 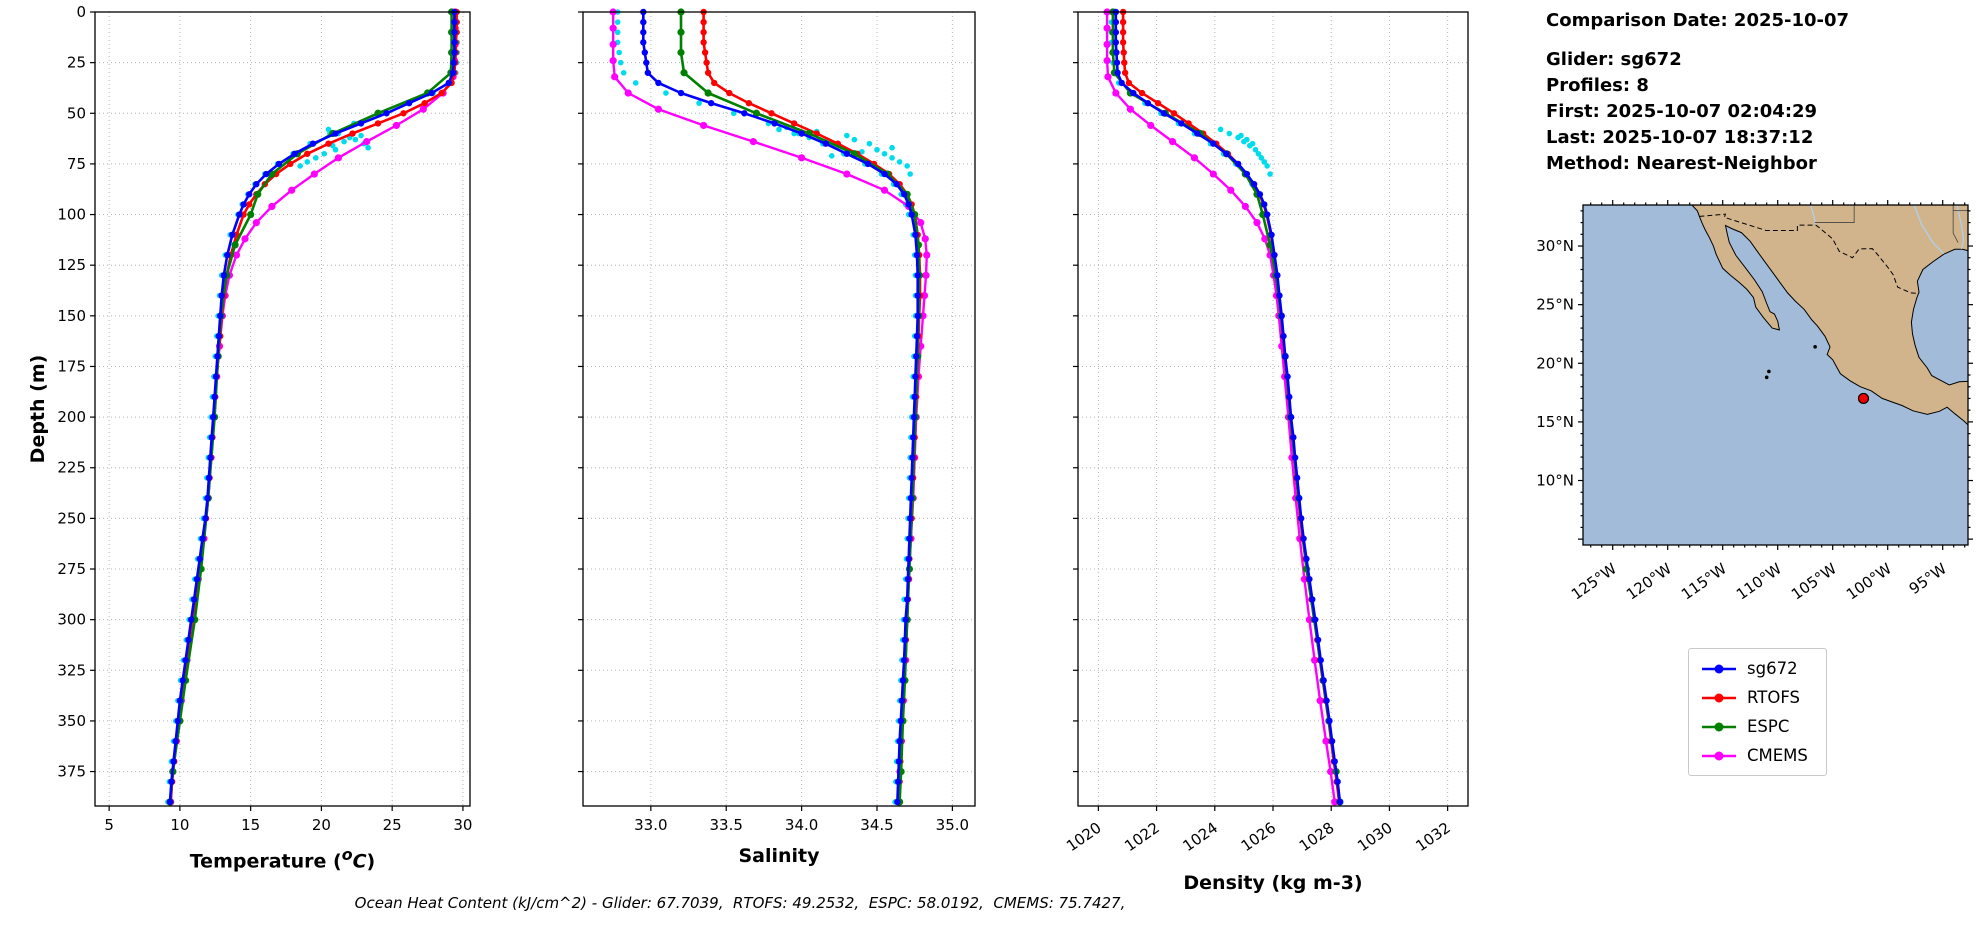 I want to click on svg-text: 1032, so click(x=1433, y=837).